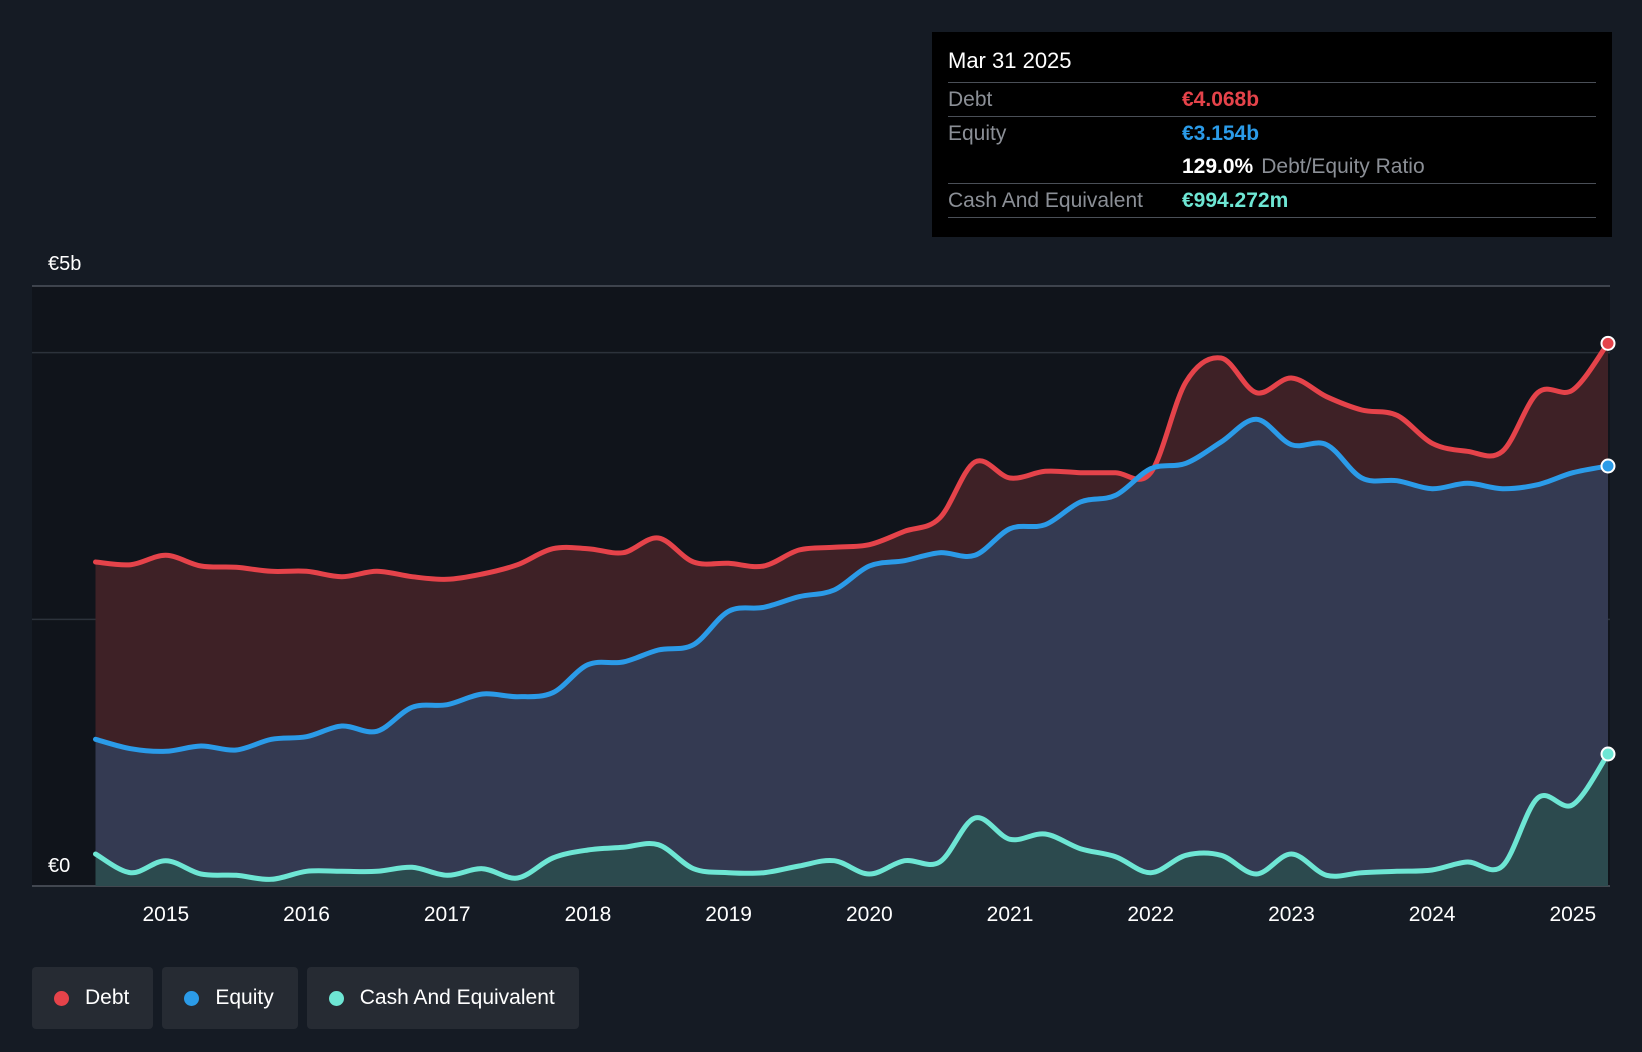  I want to click on legend-item-debt: Debt, so click(93, 998).